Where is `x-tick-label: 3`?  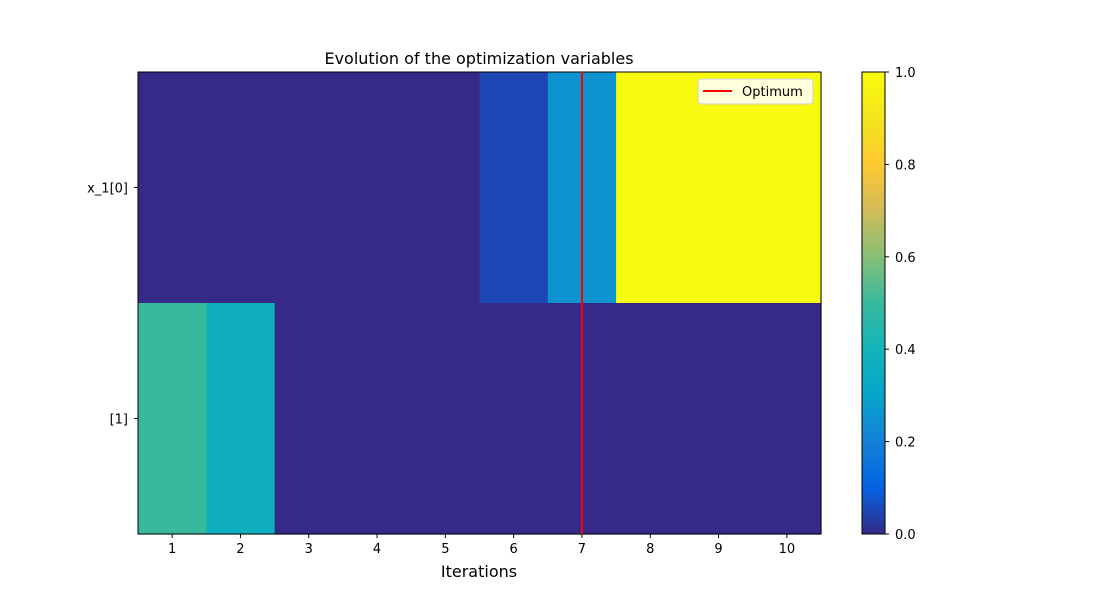
x-tick-label: 3 is located at coordinates (309, 549).